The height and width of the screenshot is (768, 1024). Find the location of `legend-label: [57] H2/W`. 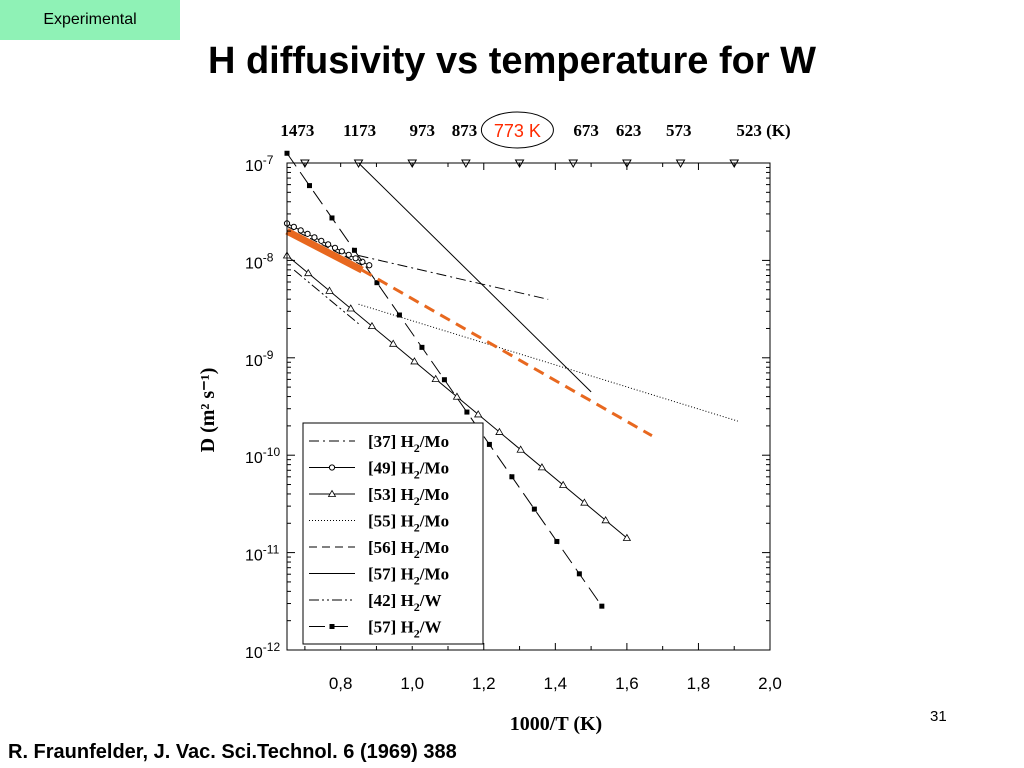

legend-label: [57] H2/W is located at coordinates (405, 629).